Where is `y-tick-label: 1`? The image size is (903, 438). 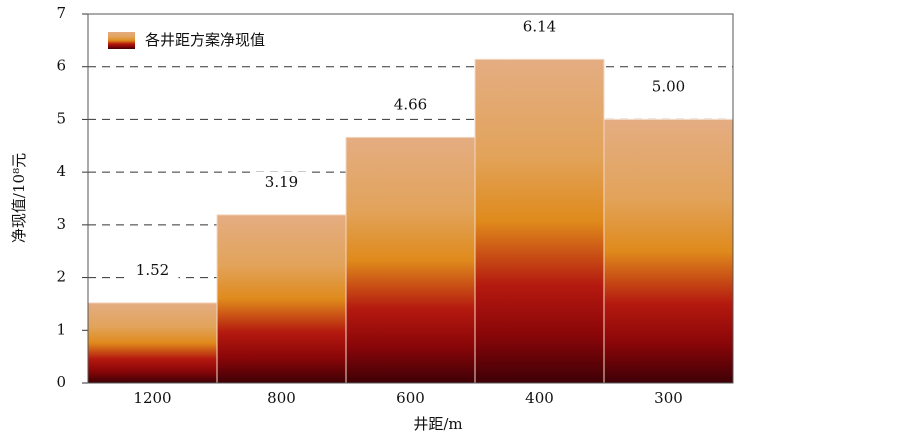
y-tick-label: 1 is located at coordinates (61, 329).